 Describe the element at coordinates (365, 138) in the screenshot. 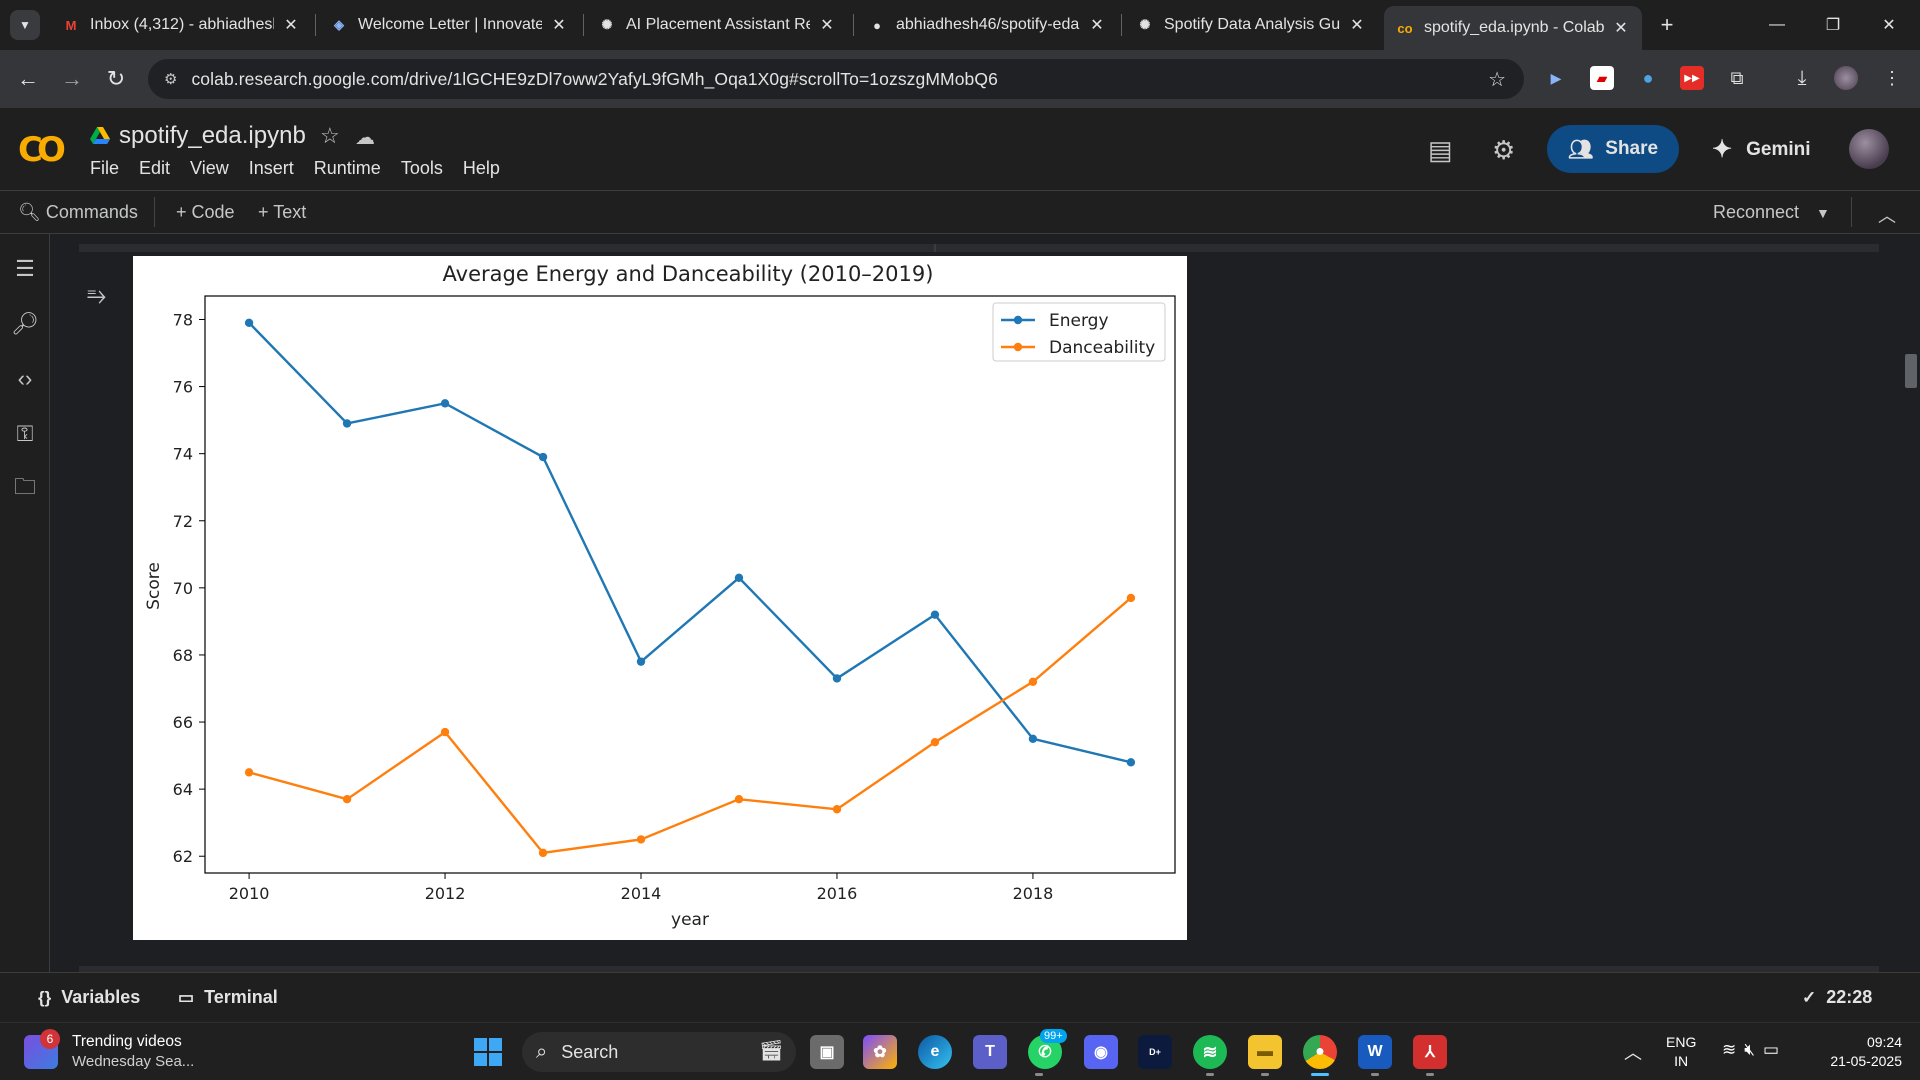

I see `cloud-saved-icon: ☁` at that location.